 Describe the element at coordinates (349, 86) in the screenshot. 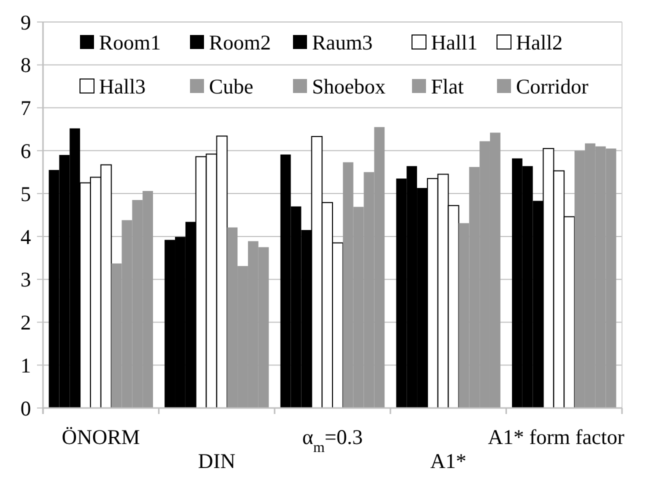

I see `legend-label: Shoebox` at that location.